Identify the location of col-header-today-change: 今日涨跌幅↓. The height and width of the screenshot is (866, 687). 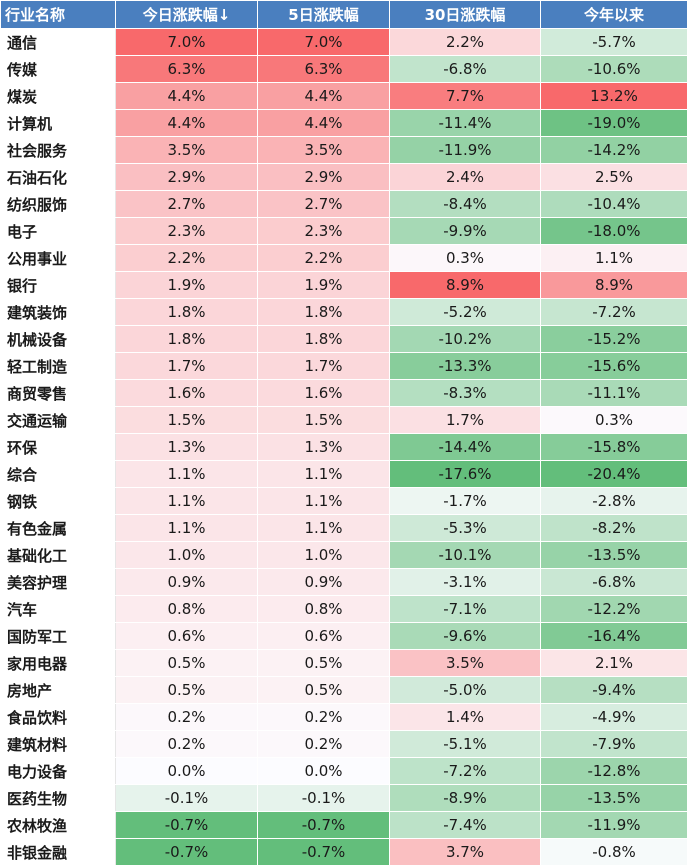
(187, 15).